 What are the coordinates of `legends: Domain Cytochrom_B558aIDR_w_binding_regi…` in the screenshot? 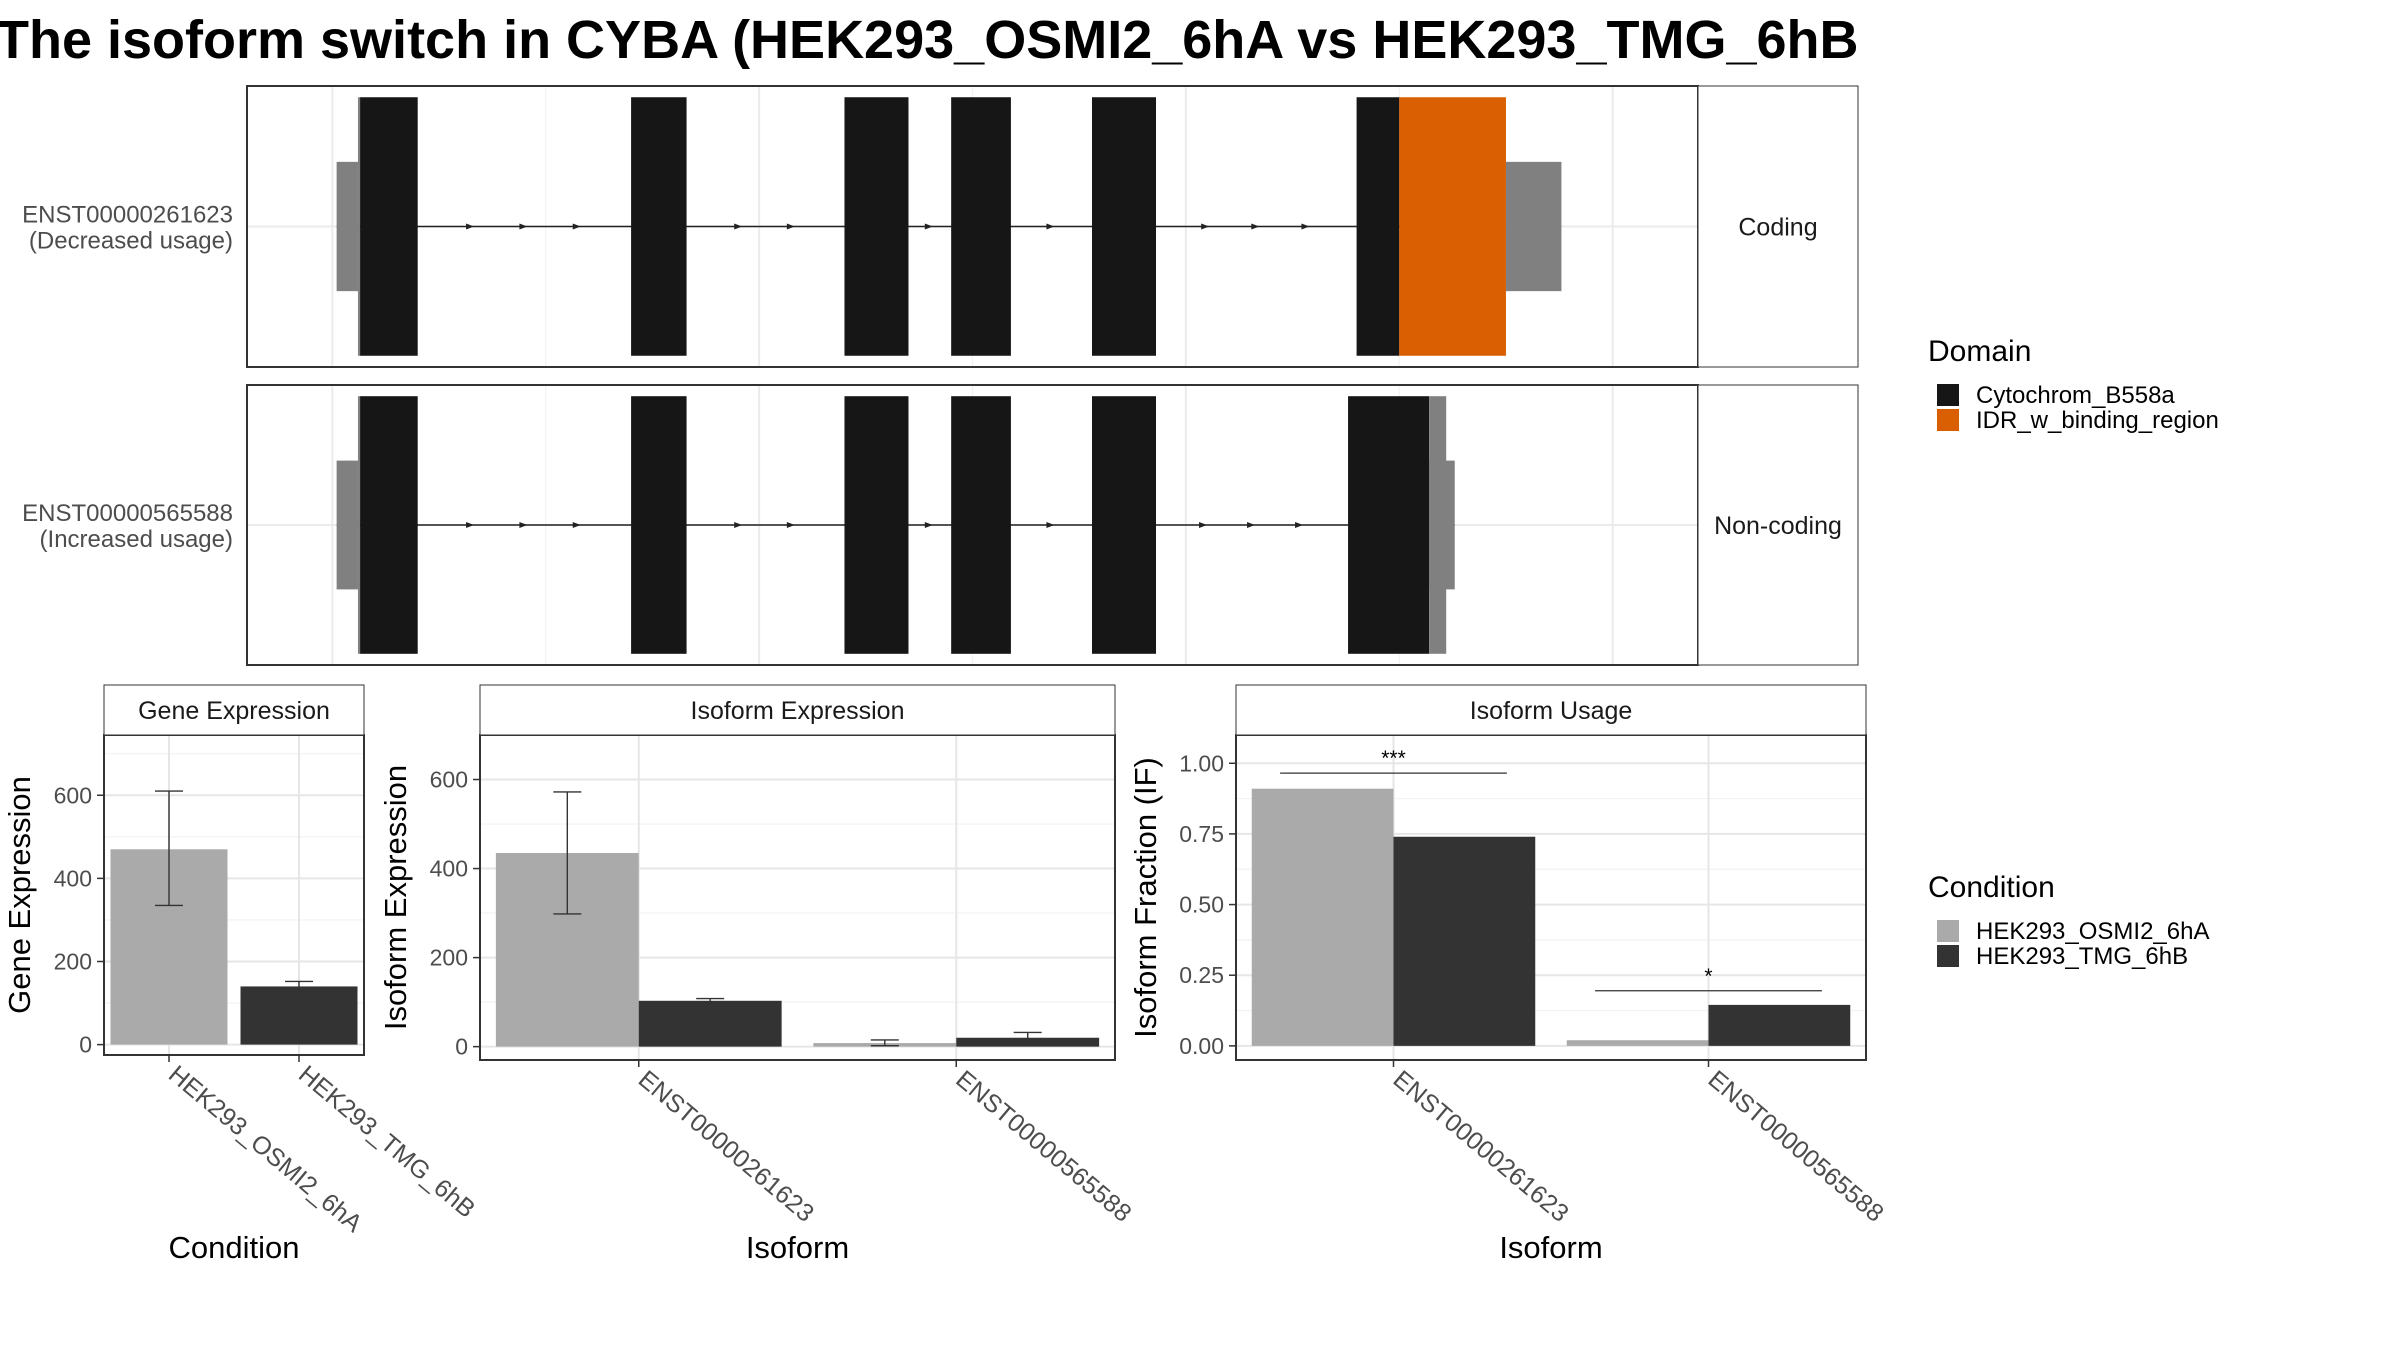 It's located at (2073, 652).